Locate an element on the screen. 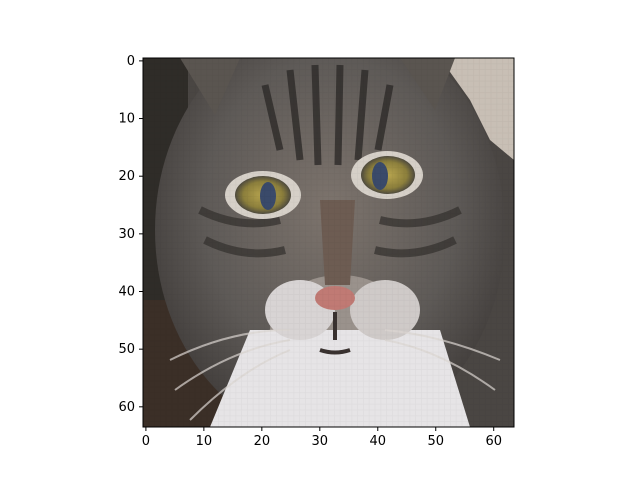 The height and width of the screenshot is (480, 640). y-tick-label: 50 is located at coordinates (126, 349).